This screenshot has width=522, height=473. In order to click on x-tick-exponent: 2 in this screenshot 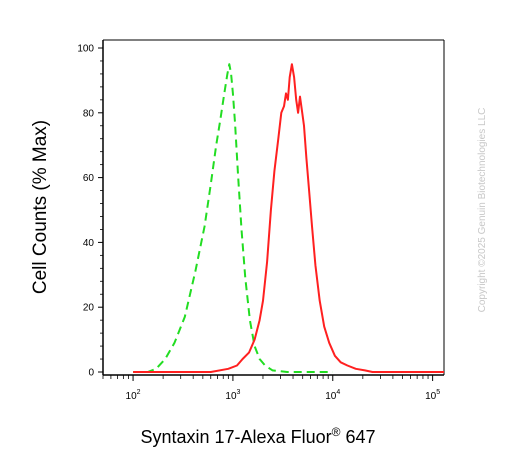, I will do `click(139, 392)`.